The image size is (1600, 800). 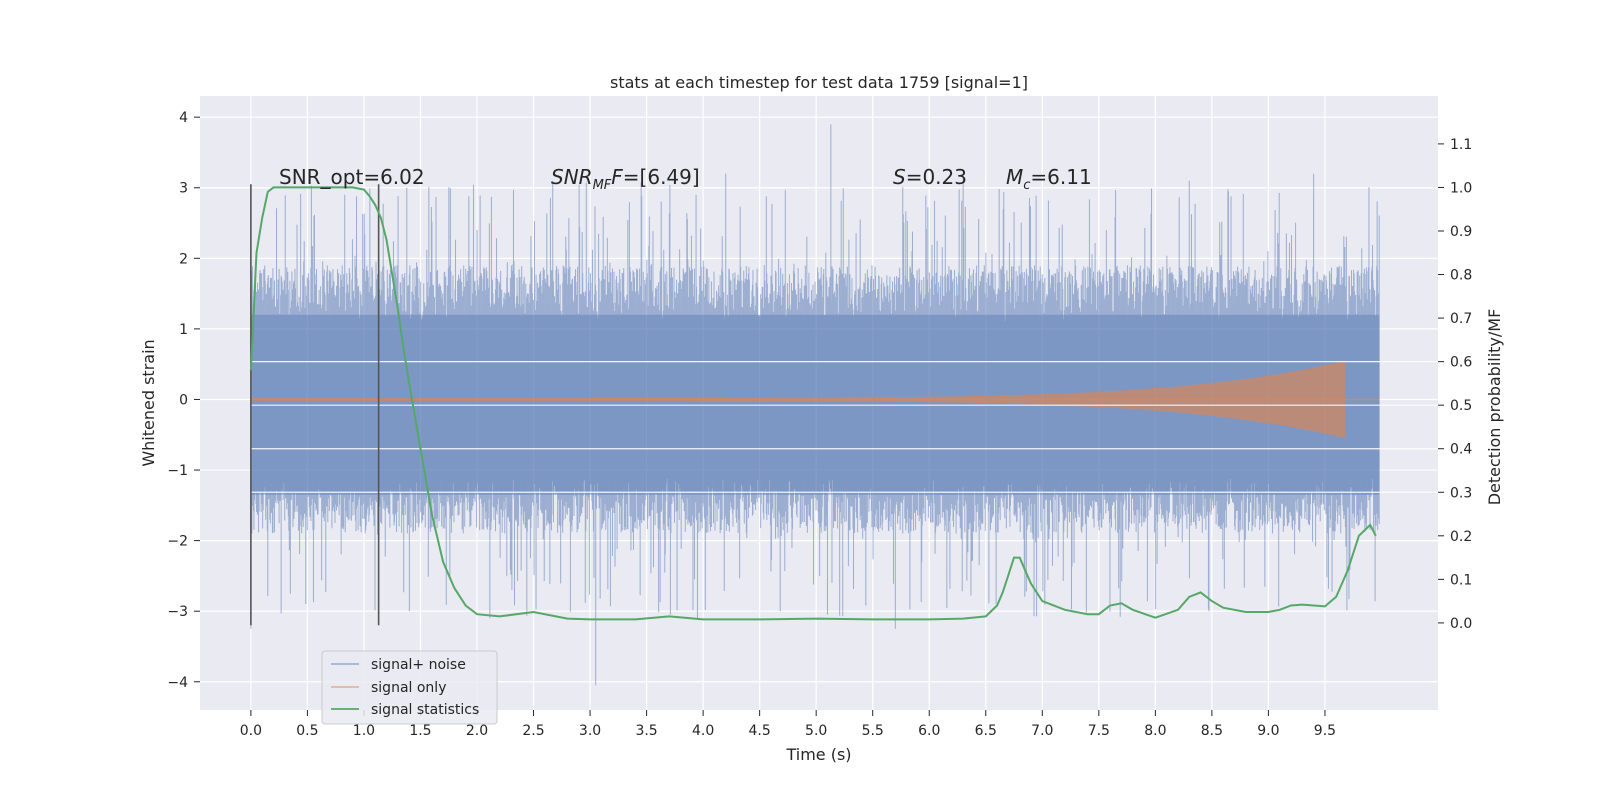 I want to click on y-tick-label: 2, so click(x=183, y=259).